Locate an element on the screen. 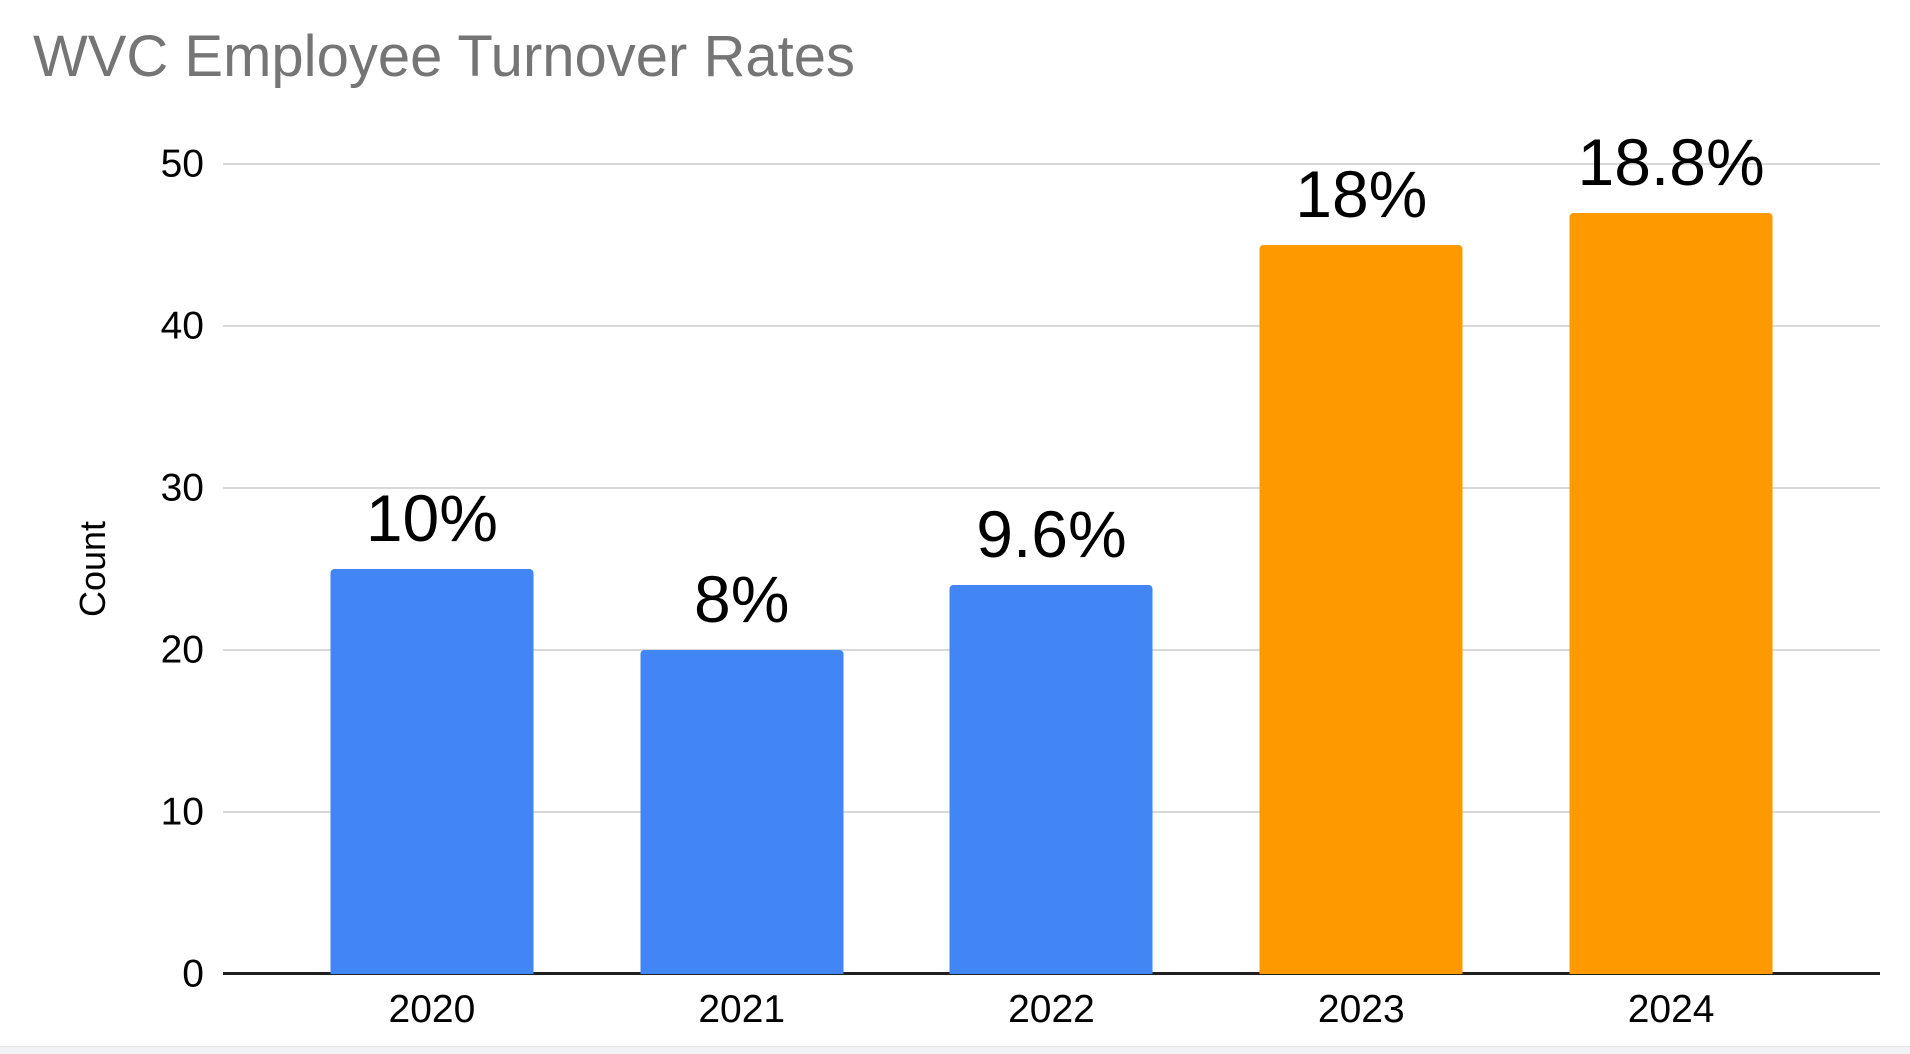 The image size is (1910, 1054). x-tick-2024: 2024 is located at coordinates (1671, 1009).